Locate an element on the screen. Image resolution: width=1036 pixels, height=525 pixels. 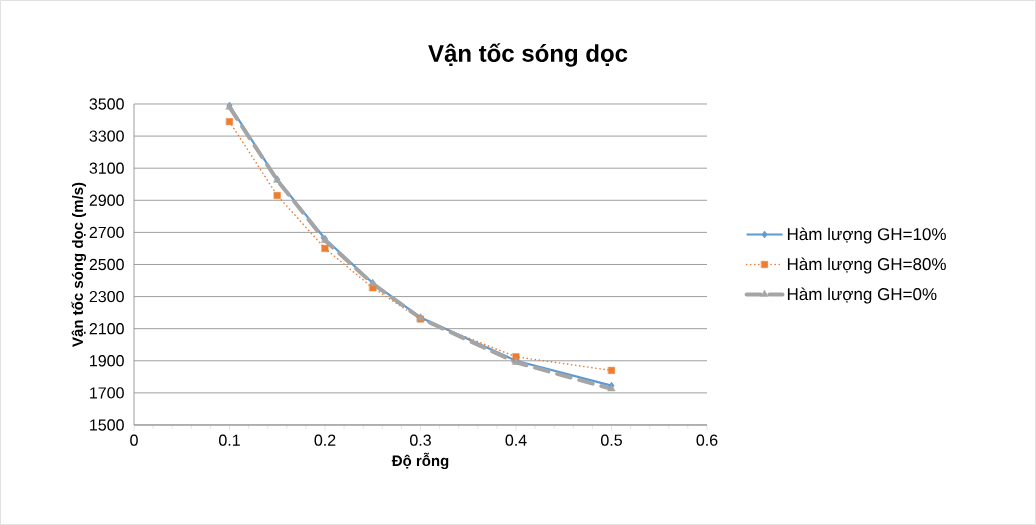
y-tick-label: 1500 is located at coordinates (107, 425).